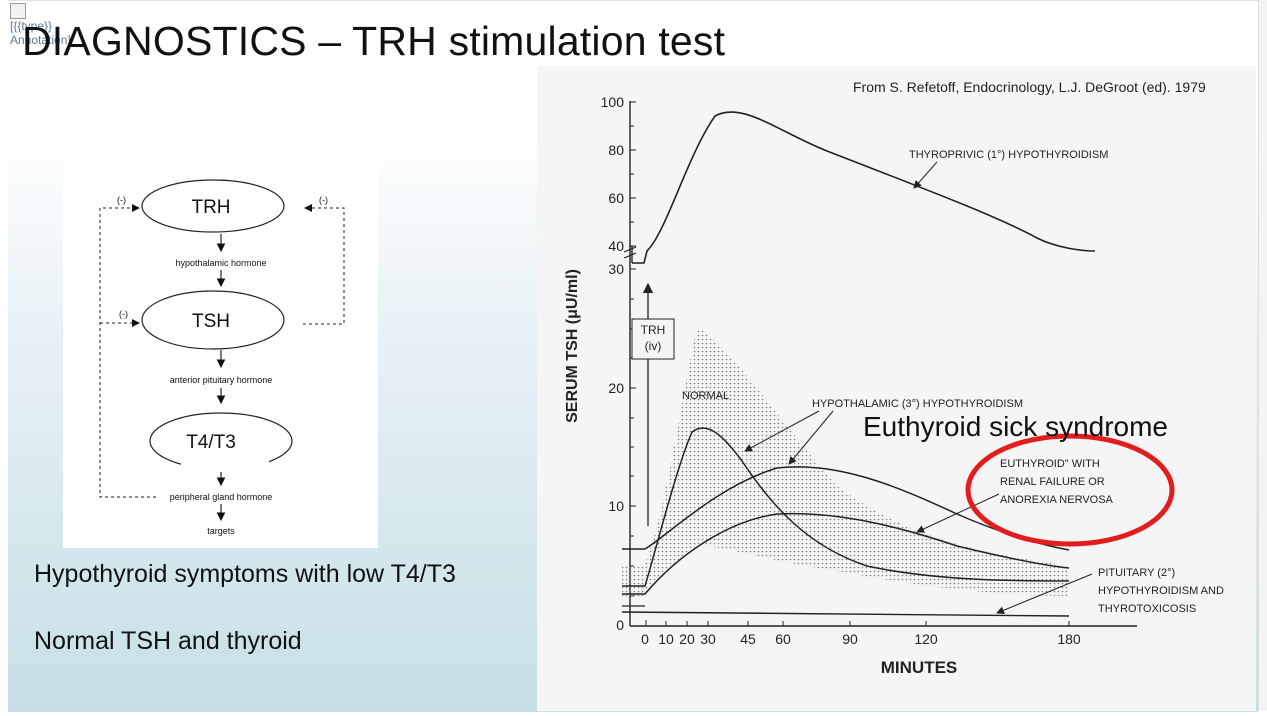 The width and height of the screenshot is (1267, 716). I want to click on curve-normal, so click(846, 507).